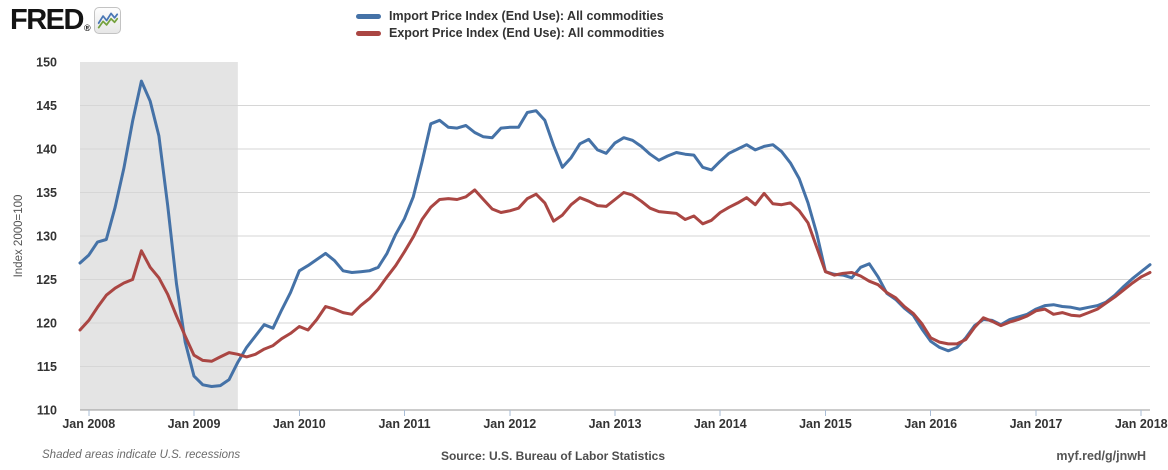 This screenshot has width=1168, height=470. I want to click on import-series-swatch, so click(368, 16).